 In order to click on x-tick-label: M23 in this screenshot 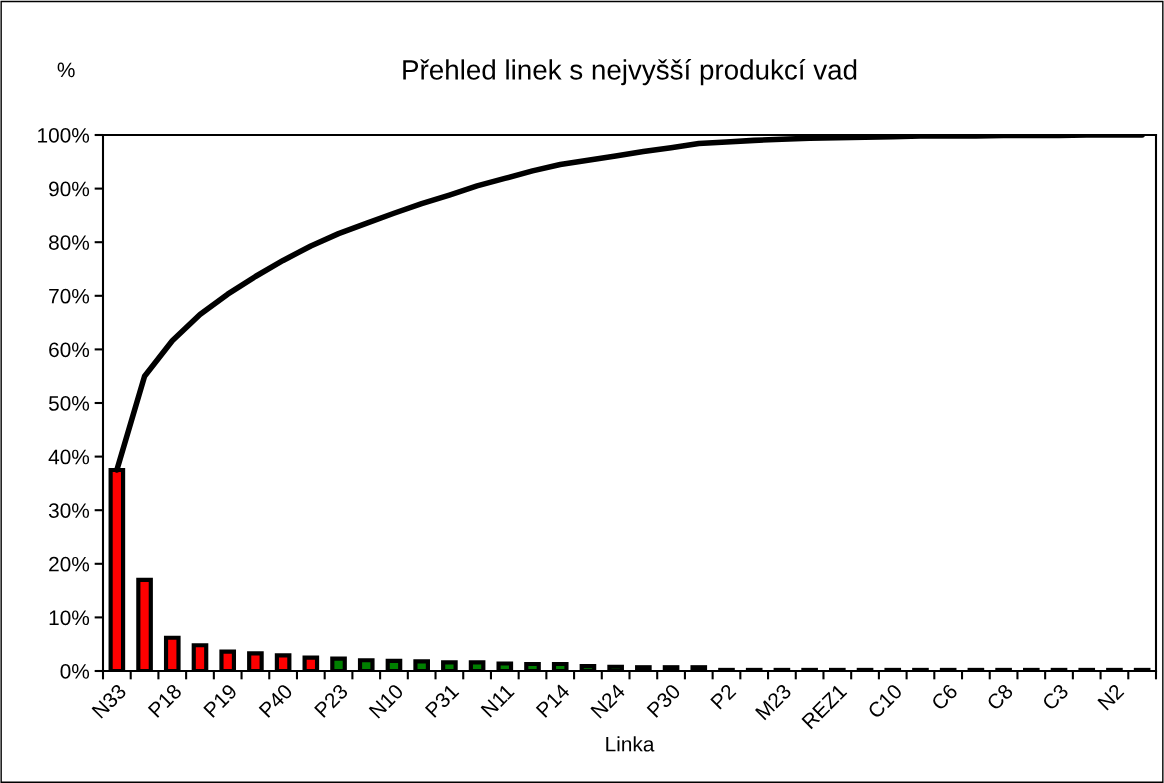, I will do `click(773, 702)`.